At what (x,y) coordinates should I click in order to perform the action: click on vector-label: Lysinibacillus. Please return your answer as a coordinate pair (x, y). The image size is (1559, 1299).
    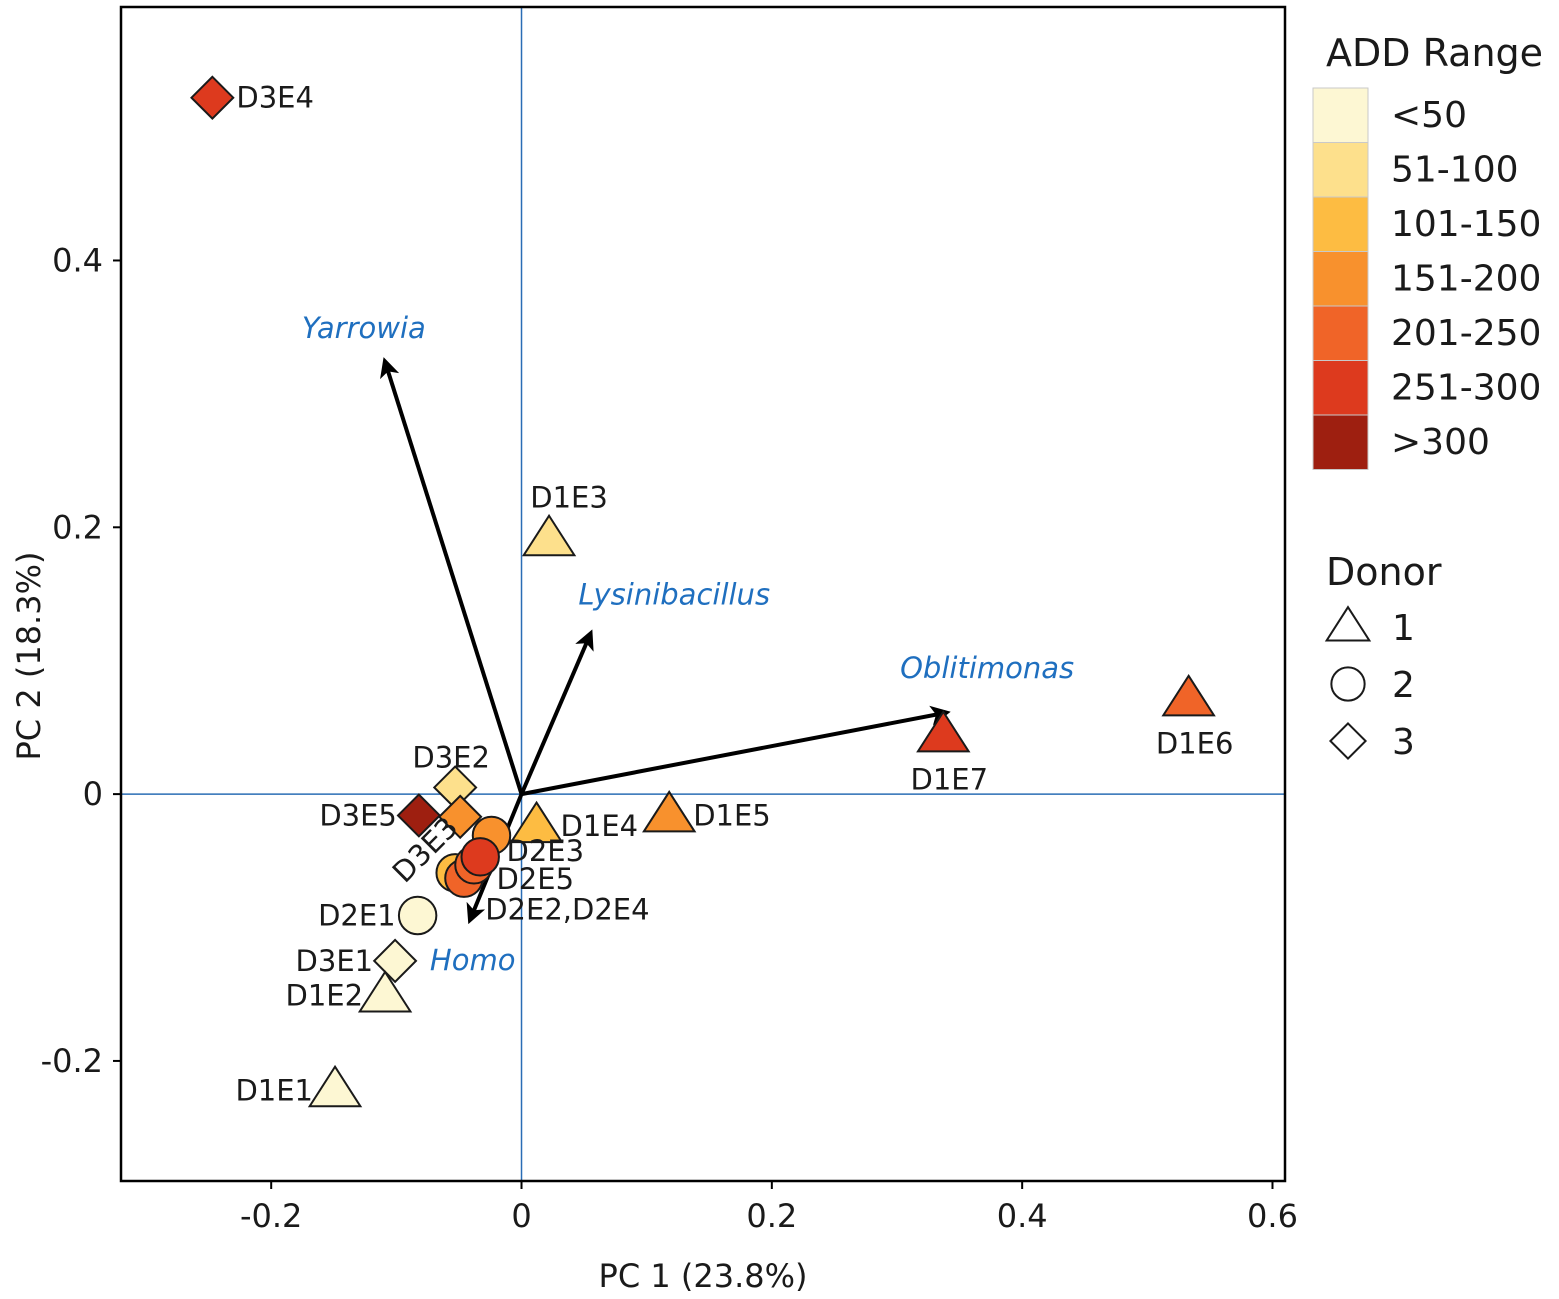
    Looking at the image, I should click on (674, 595).